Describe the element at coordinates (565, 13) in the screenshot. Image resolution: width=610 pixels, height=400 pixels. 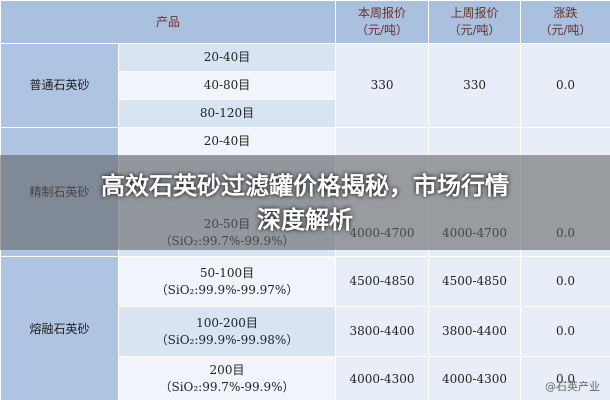
I see `cell-line: 涨跌` at that location.